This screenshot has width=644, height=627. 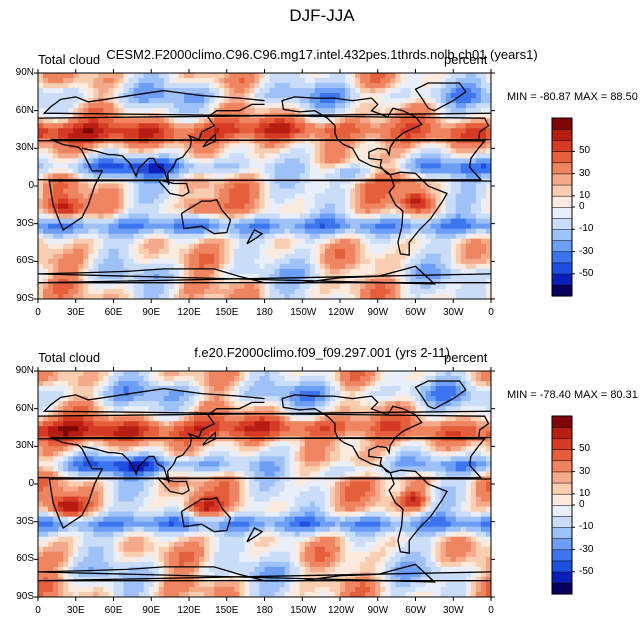 I want to click on min-max-readout: MIN = -80.87 MAX = 88.50, so click(x=572, y=97).